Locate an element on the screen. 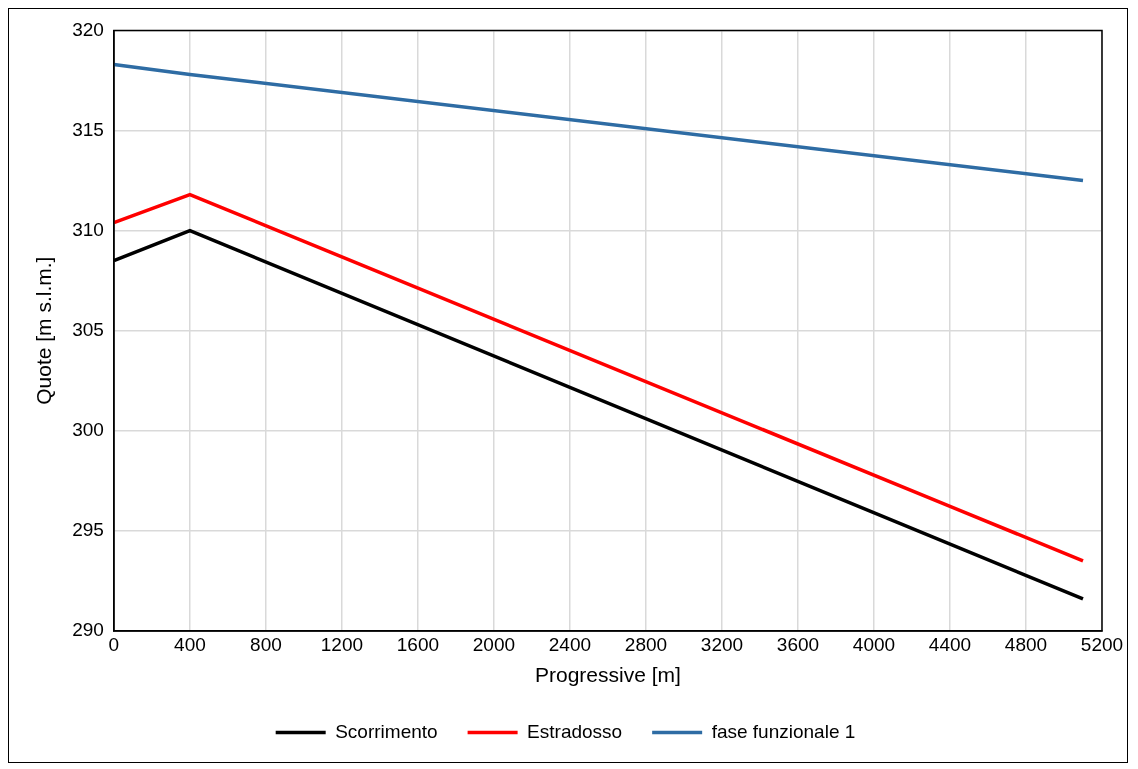  y-axis-title: Quote [m s.l.m.] is located at coordinates (44, 330).